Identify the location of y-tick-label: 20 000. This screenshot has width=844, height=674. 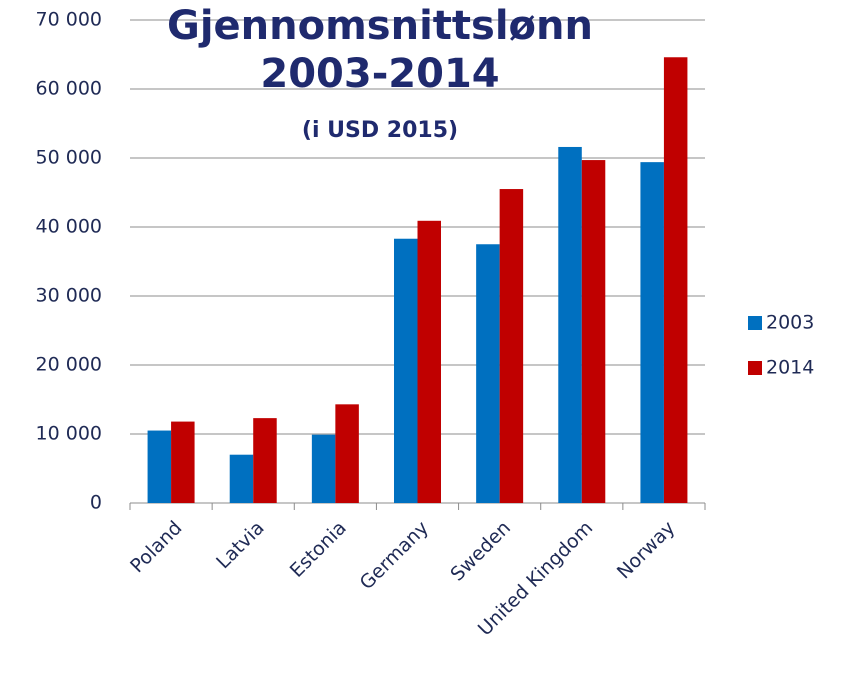
(69, 365).